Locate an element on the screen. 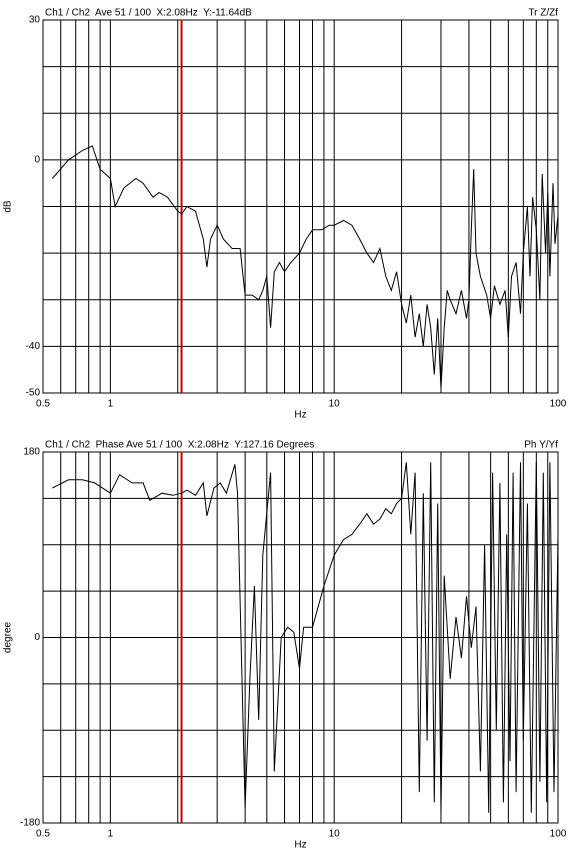 The width and height of the screenshot is (570, 857). y-tick-label: -180 is located at coordinates (30, 823).